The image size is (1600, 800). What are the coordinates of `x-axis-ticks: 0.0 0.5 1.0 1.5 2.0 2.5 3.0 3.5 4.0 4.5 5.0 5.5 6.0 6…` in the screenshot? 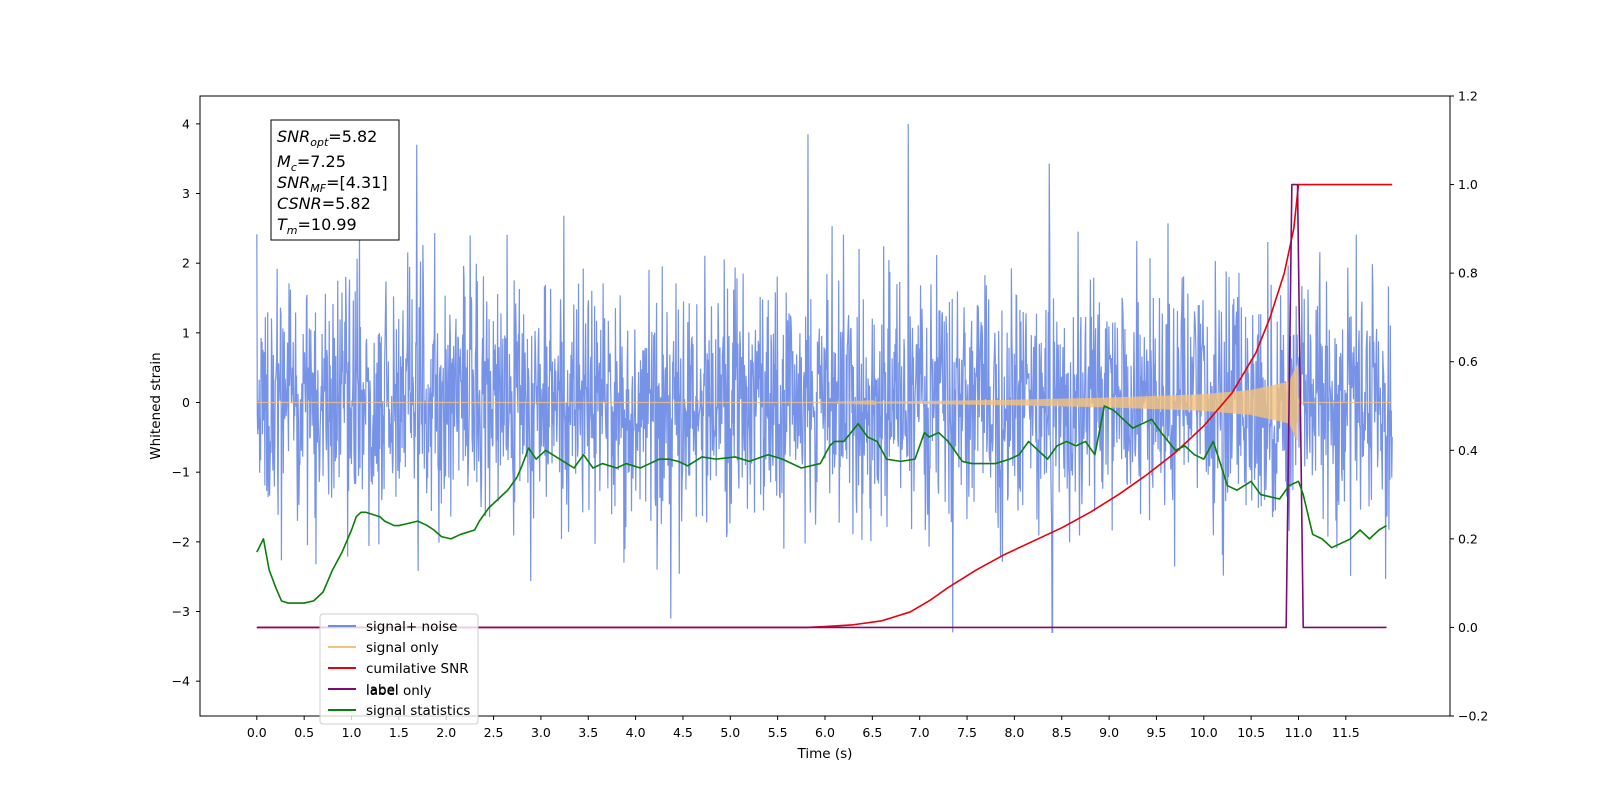 It's located at (803, 728).